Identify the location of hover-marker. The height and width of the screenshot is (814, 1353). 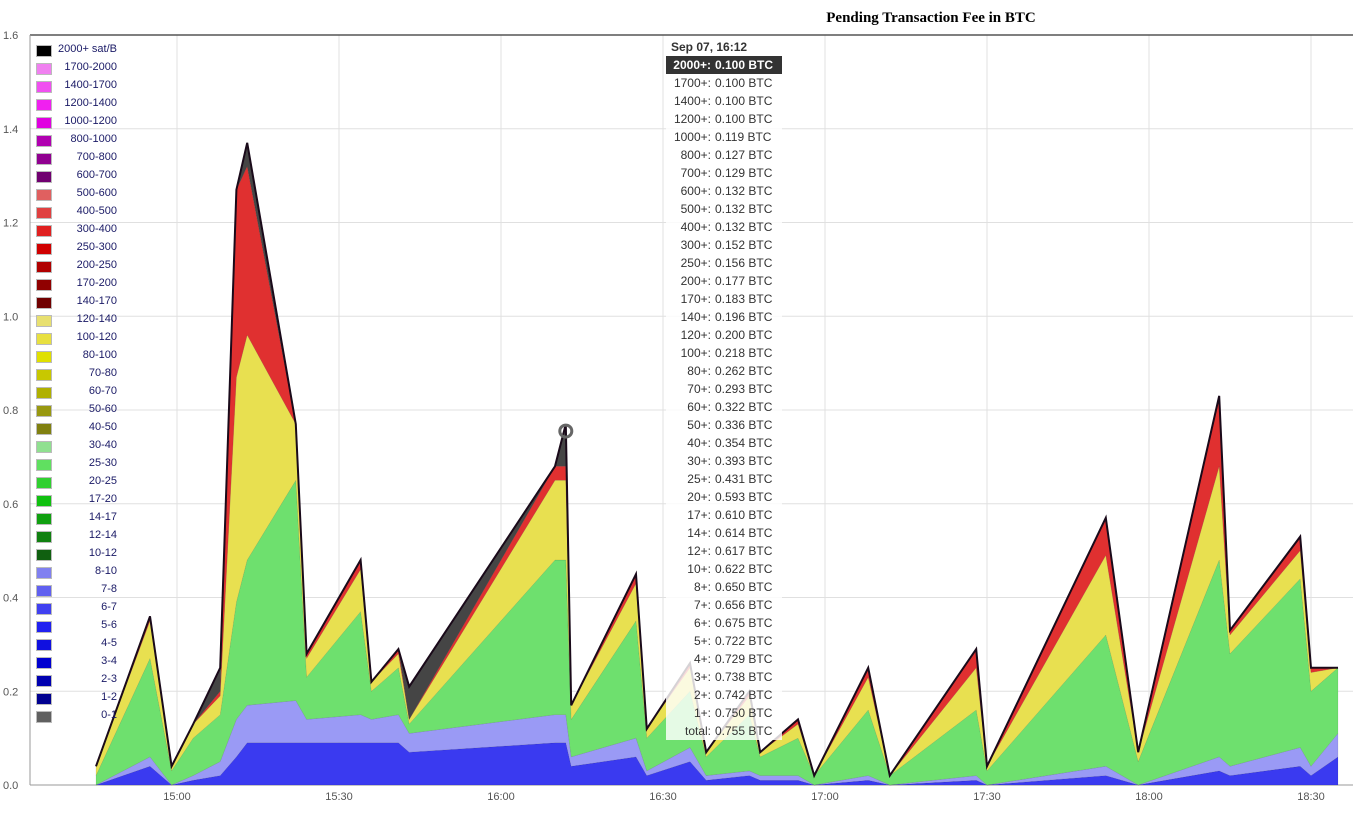
(566, 431).